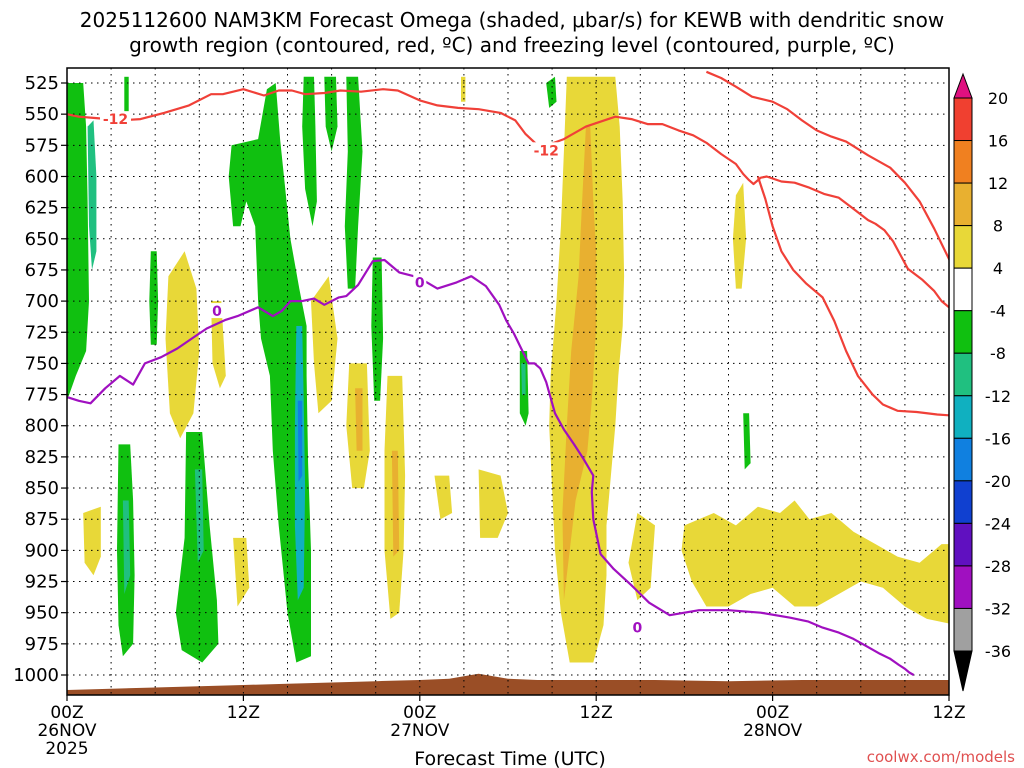 Image resolution: width=1024 pixels, height=768 pixels. I want to click on y-tick-label-875: 875, so click(42, 519).